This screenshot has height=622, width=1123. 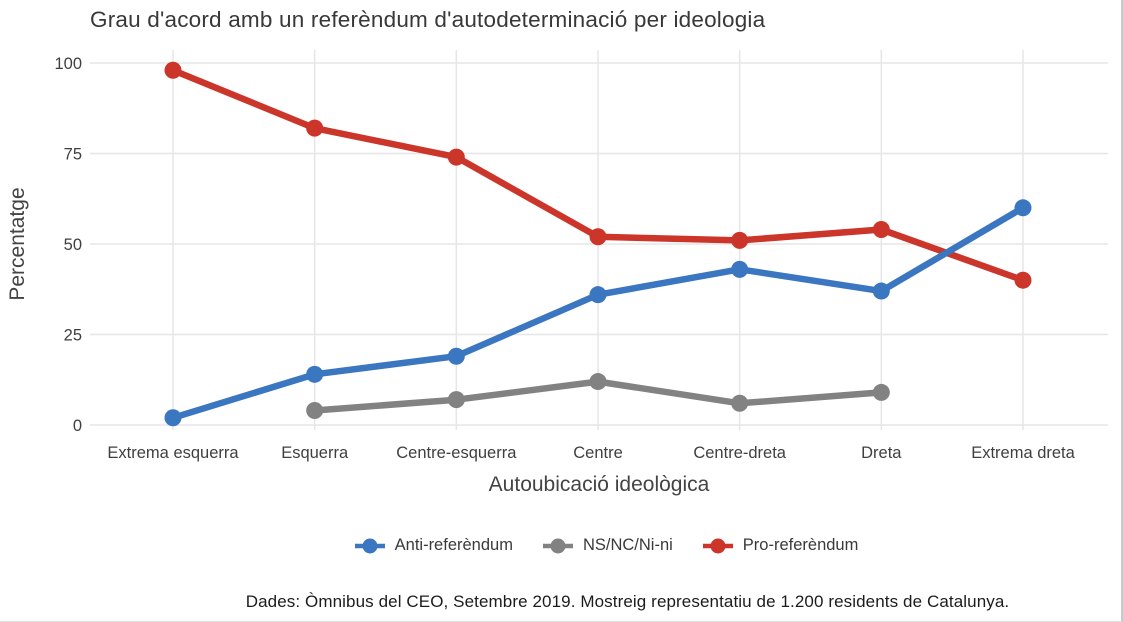 What do you see at coordinates (456, 157) in the screenshot?
I see `point-Pro-referèndum-Centre-esquerra` at bounding box center [456, 157].